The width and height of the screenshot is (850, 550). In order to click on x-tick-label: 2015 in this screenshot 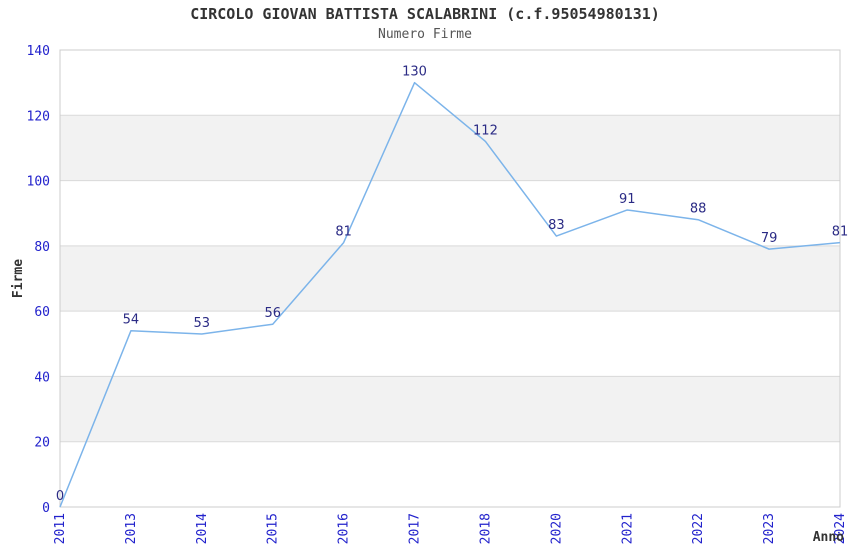, I will do `click(273, 528)`.